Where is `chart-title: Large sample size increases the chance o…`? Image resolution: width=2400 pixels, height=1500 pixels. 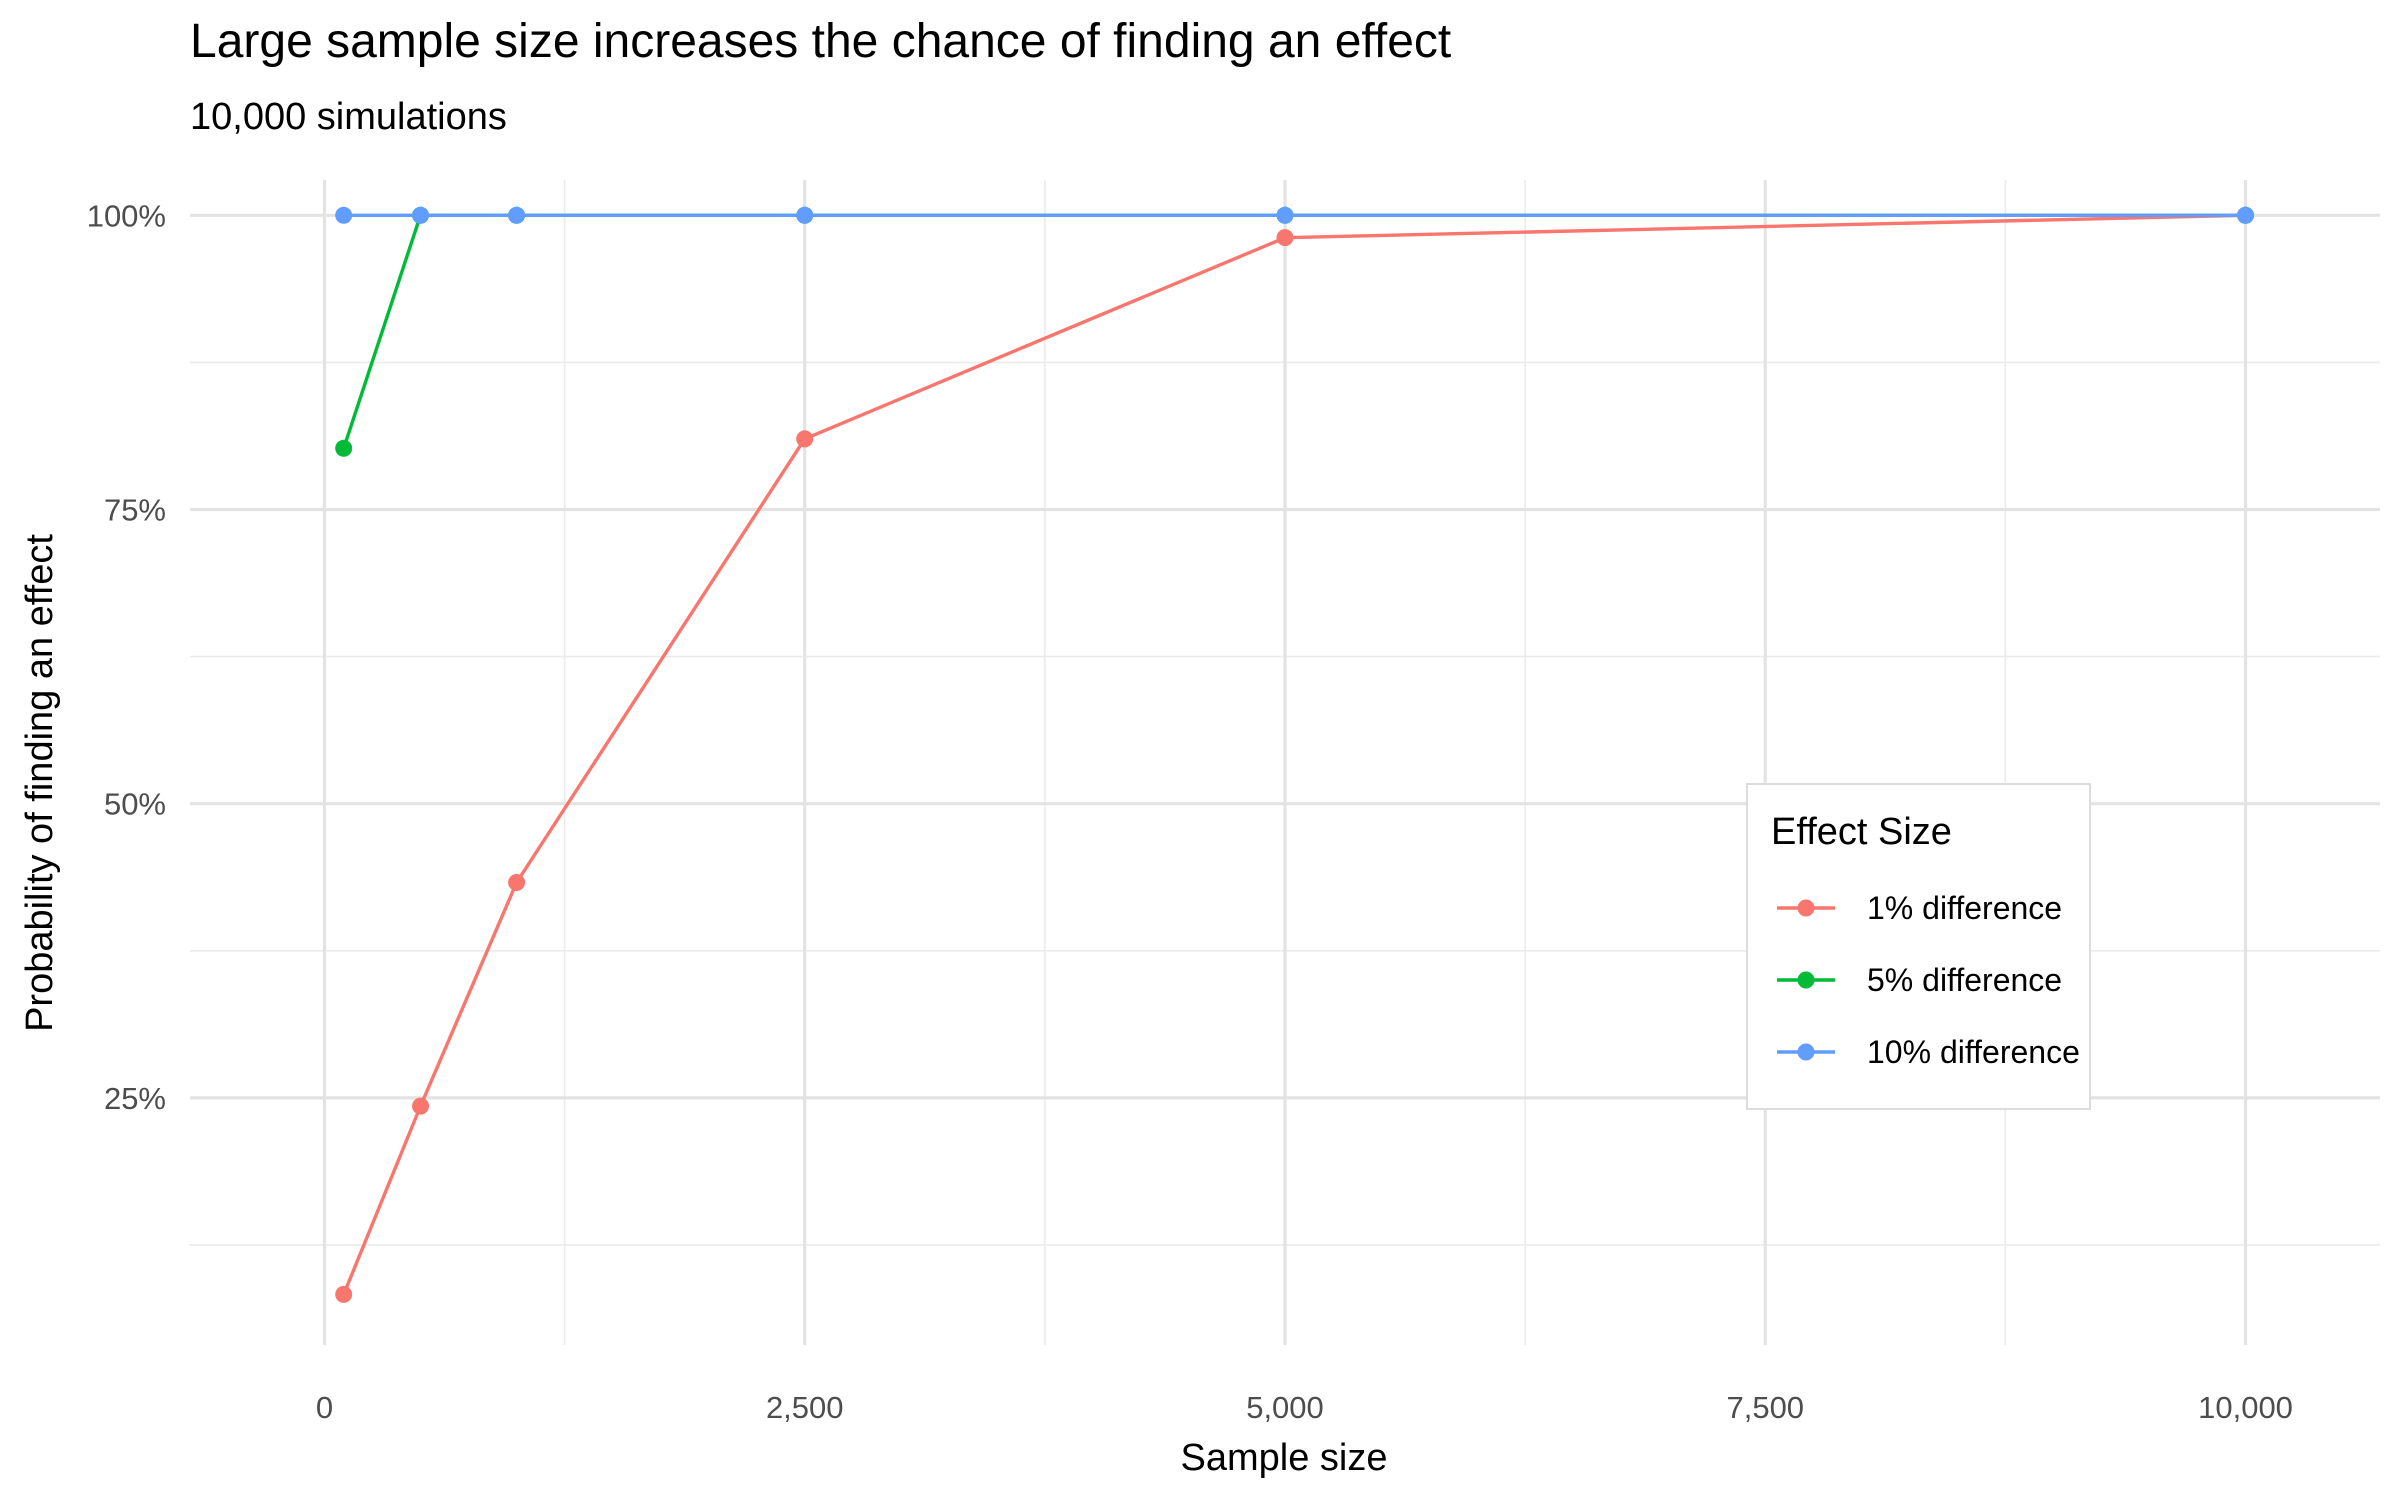
chart-title: Large sample size increases the chance o… is located at coordinates (820, 41).